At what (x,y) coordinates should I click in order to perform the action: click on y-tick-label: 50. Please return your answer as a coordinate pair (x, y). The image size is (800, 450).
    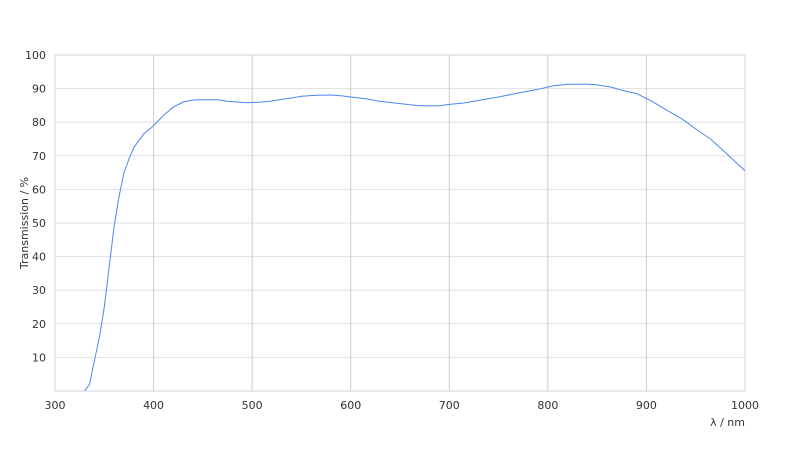
    Looking at the image, I should click on (39, 223).